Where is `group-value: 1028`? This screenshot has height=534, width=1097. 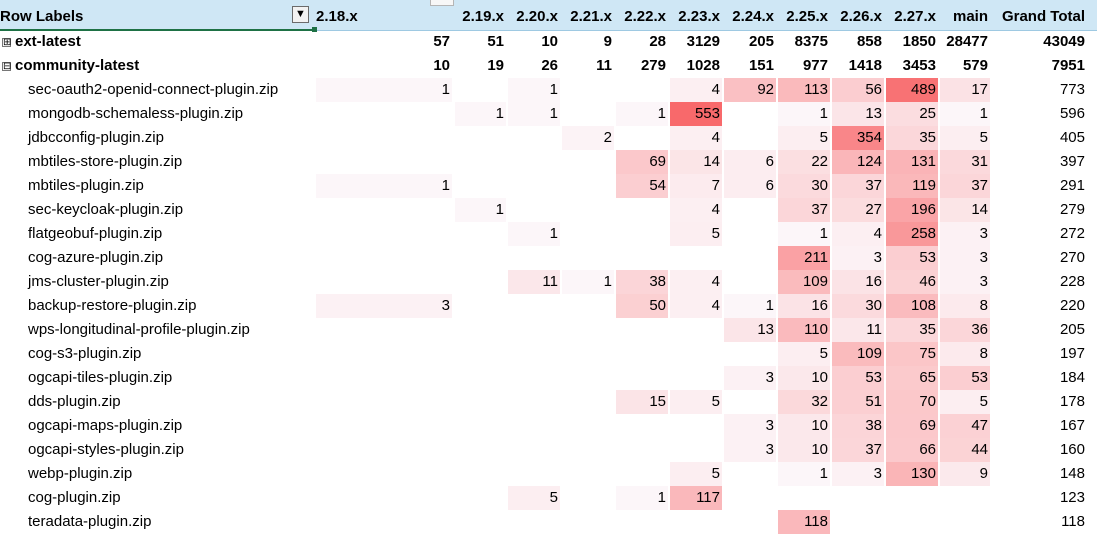
group-value: 1028 is located at coordinates (703, 65).